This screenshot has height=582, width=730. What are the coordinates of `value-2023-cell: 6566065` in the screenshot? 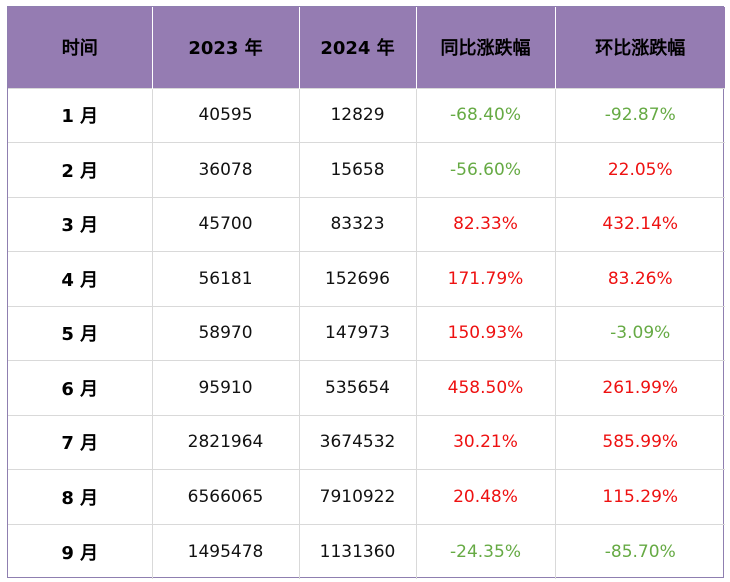 It's located at (226, 496).